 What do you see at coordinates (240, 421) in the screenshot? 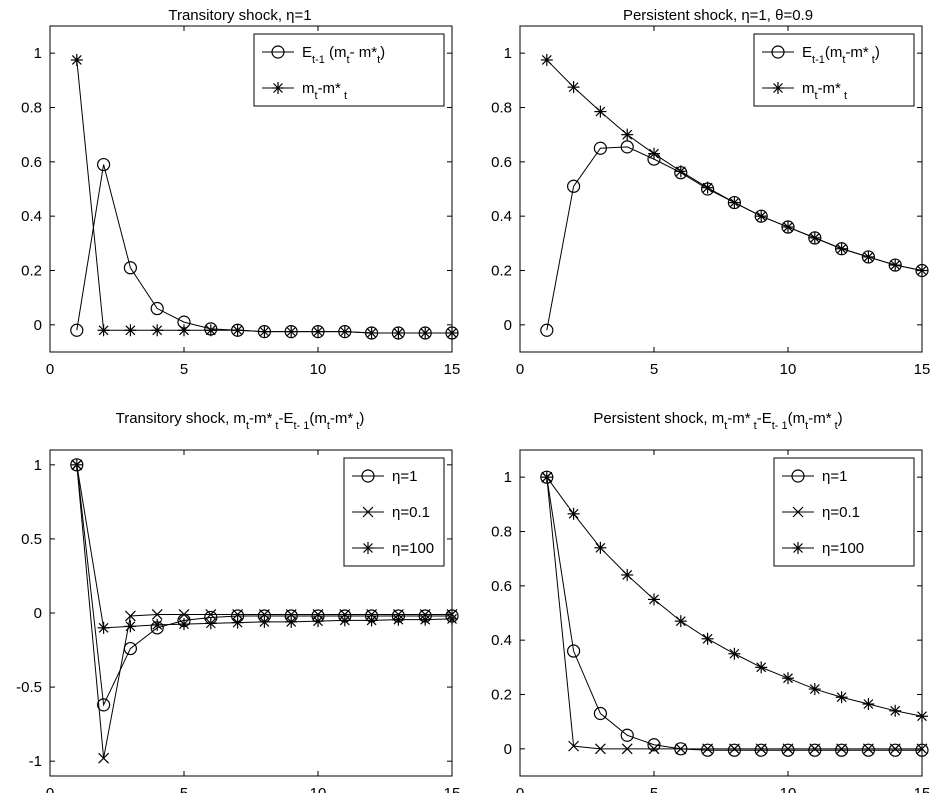
I see `chart-title: Transitory shock, mt-m* t-Et- 1(mt-m* t)` at bounding box center [240, 421].